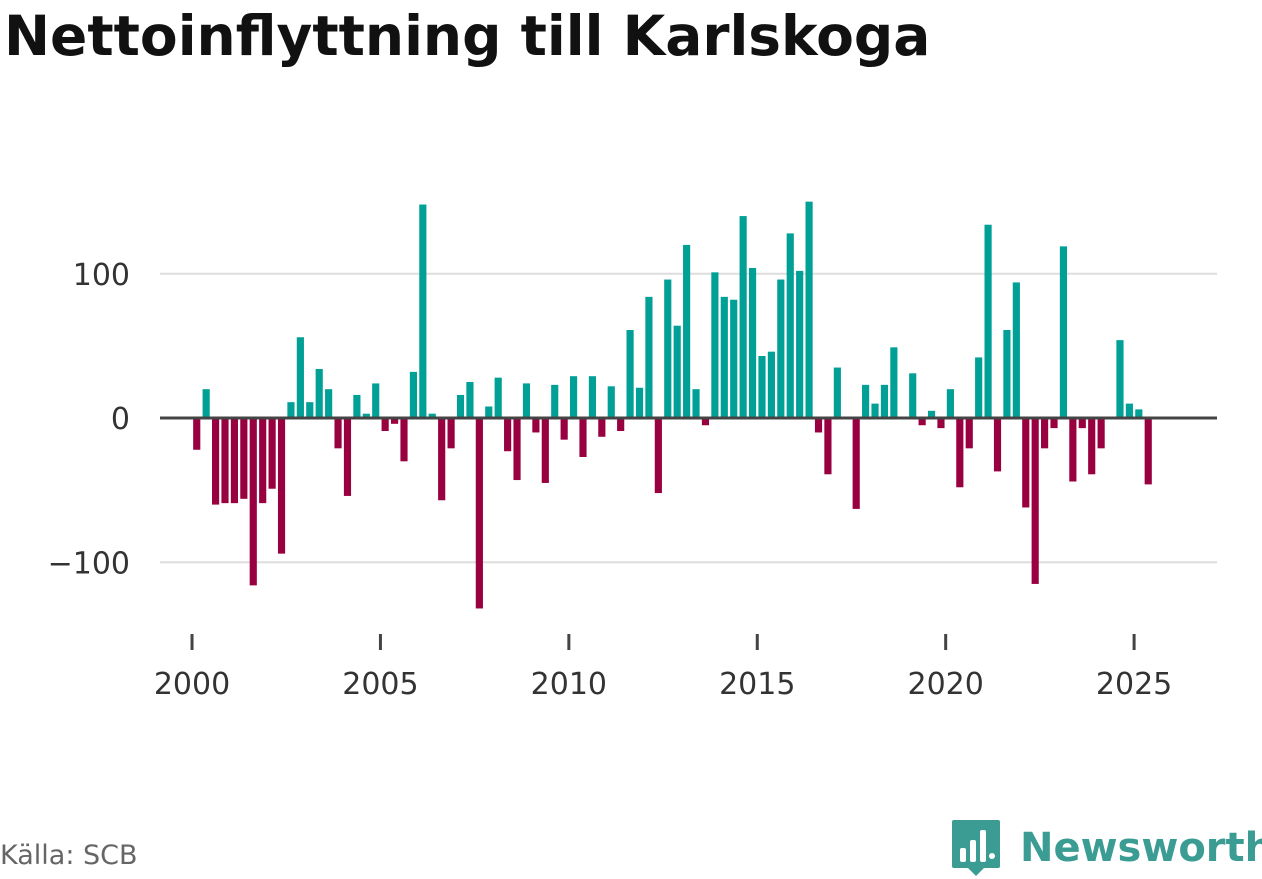  I want to click on y-tick-label: 0, so click(120, 419).